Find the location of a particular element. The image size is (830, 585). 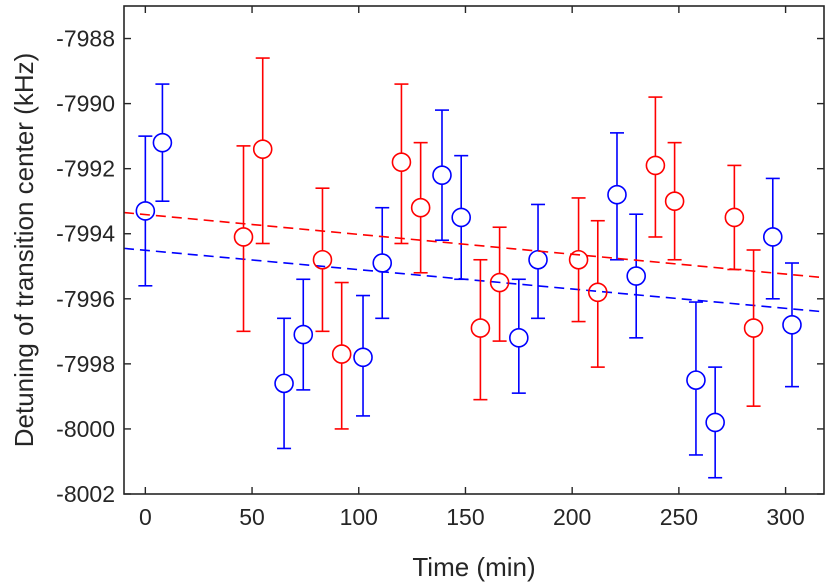

y-tick-label: -7992 is located at coordinates (85, 169).